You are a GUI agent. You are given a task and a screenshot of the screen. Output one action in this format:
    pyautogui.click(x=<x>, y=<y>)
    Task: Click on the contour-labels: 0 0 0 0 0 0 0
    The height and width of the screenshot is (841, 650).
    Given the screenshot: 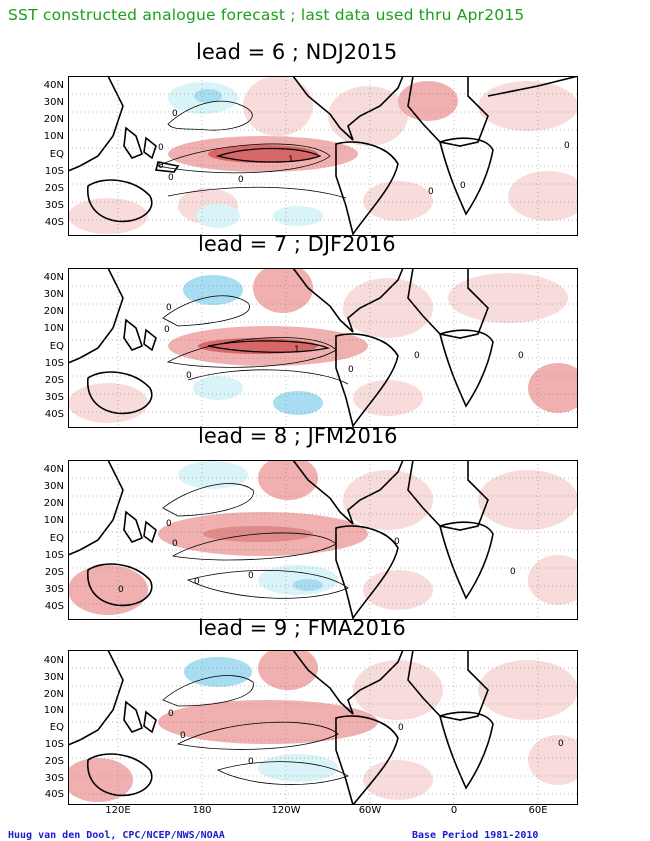 What is the action you would take?
    pyautogui.click(x=317, y=557)
    